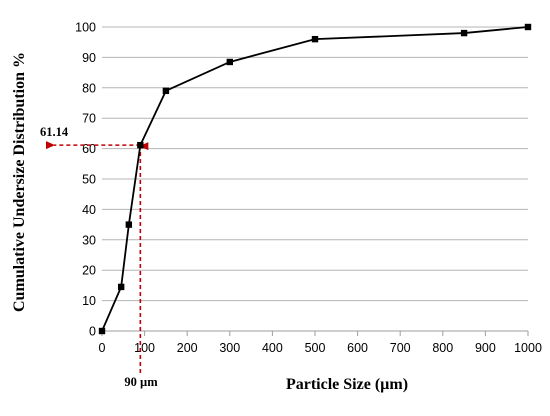 This screenshot has height=416, width=550. I want to click on x-tick-label-0: 0, so click(102, 348).